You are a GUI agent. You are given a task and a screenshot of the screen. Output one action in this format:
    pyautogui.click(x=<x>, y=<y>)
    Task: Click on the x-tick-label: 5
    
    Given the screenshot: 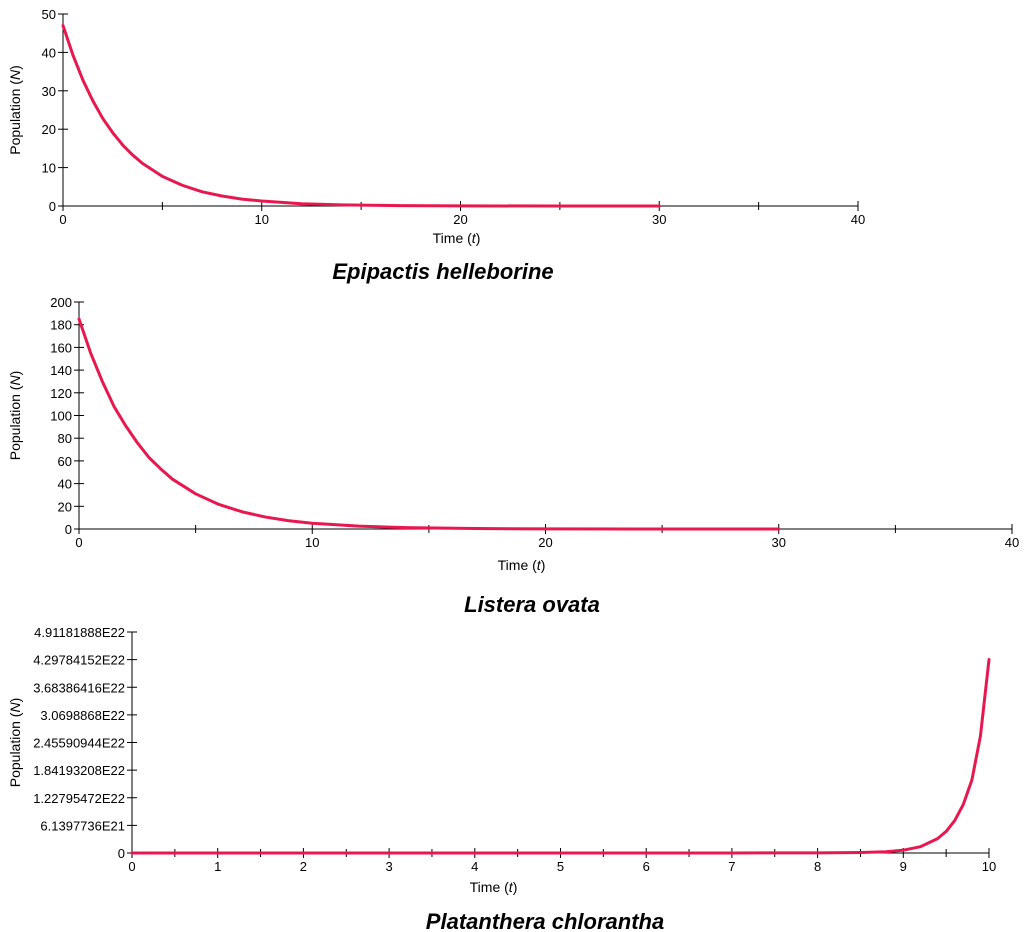 What is the action you would take?
    pyautogui.click(x=560, y=866)
    